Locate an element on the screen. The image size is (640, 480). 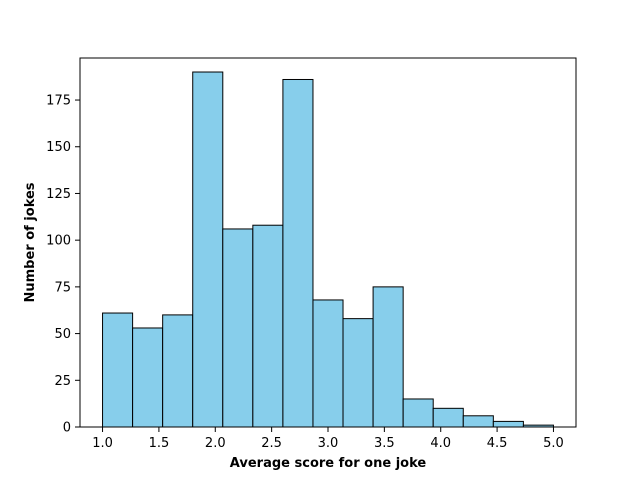
y-ticks-group: 0 25 50 75 100 125 150 175 is located at coordinates (63, 265).